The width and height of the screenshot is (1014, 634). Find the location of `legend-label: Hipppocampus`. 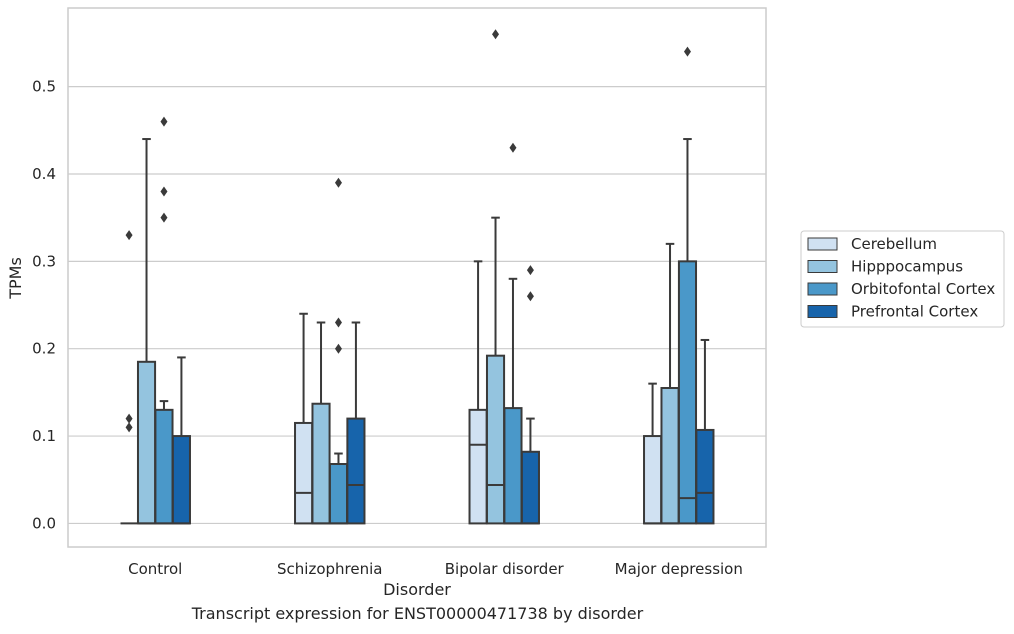

legend-label: Hipppocampus is located at coordinates (907, 267).